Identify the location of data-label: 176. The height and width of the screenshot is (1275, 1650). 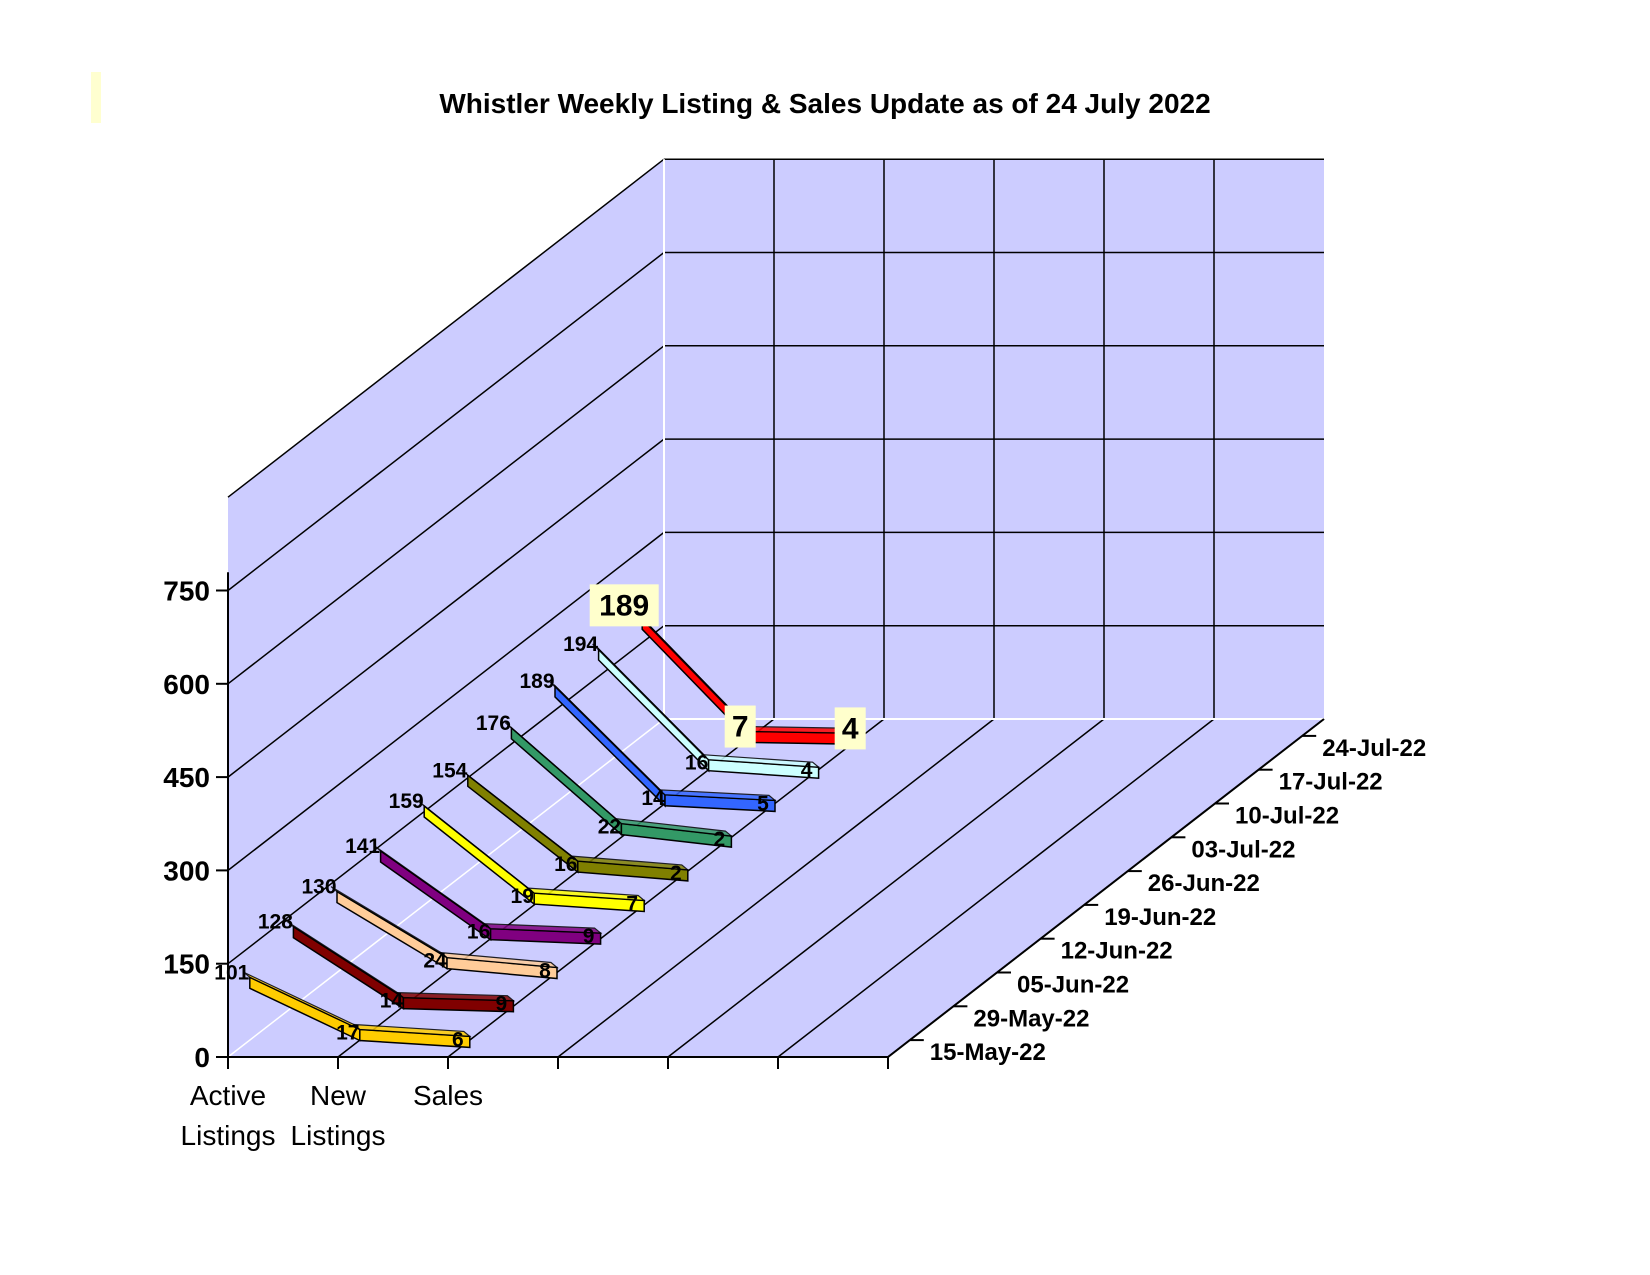
(493, 723).